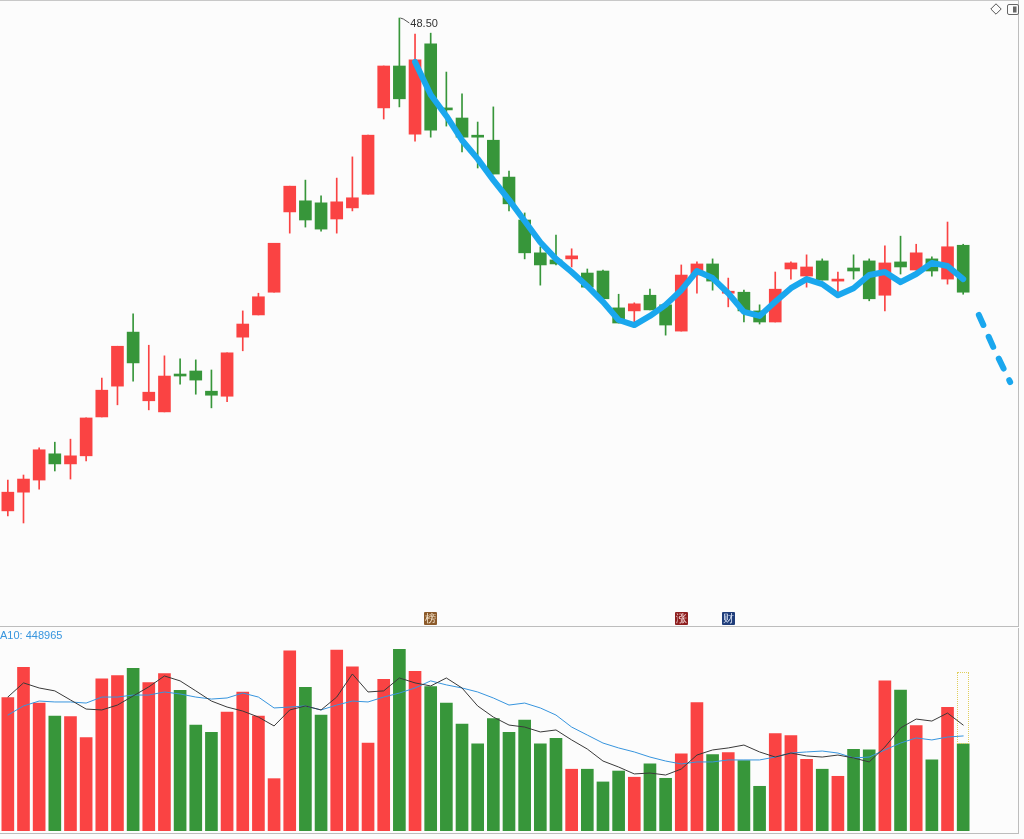 This screenshot has height=839, width=1024. What do you see at coordinates (431, 618) in the screenshot?
I see `text: 榜` at bounding box center [431, 618].